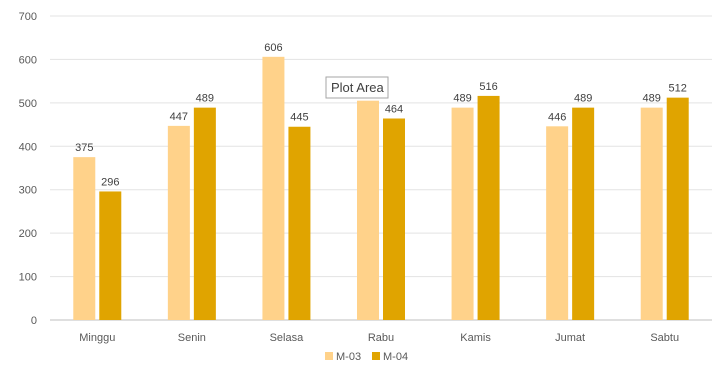 This screenshot has width=721, height=370. What do you see at coordinates (570, 338) in the screenshot?
I see `x-tick-label: Jumat` at bounding box center [570, 338].